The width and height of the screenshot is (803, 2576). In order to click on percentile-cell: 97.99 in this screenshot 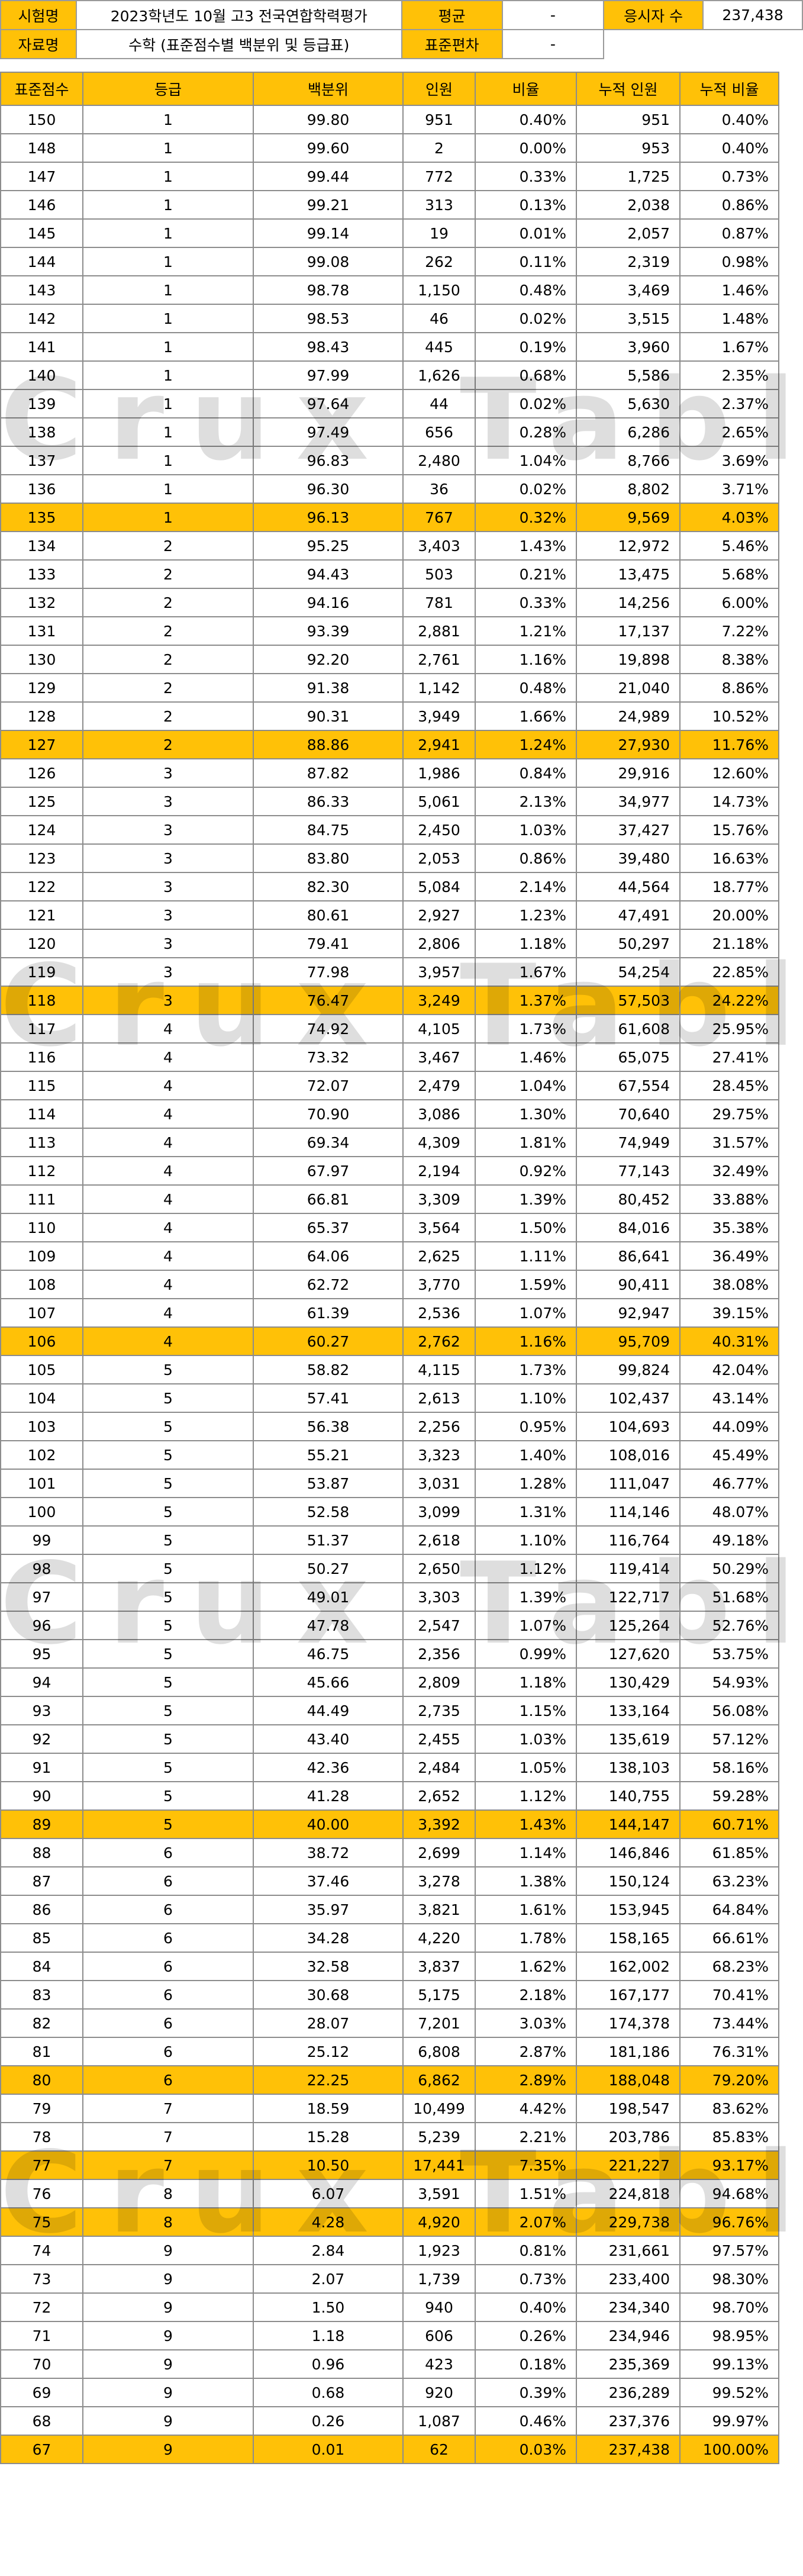, I will do `click(328, 375)`.